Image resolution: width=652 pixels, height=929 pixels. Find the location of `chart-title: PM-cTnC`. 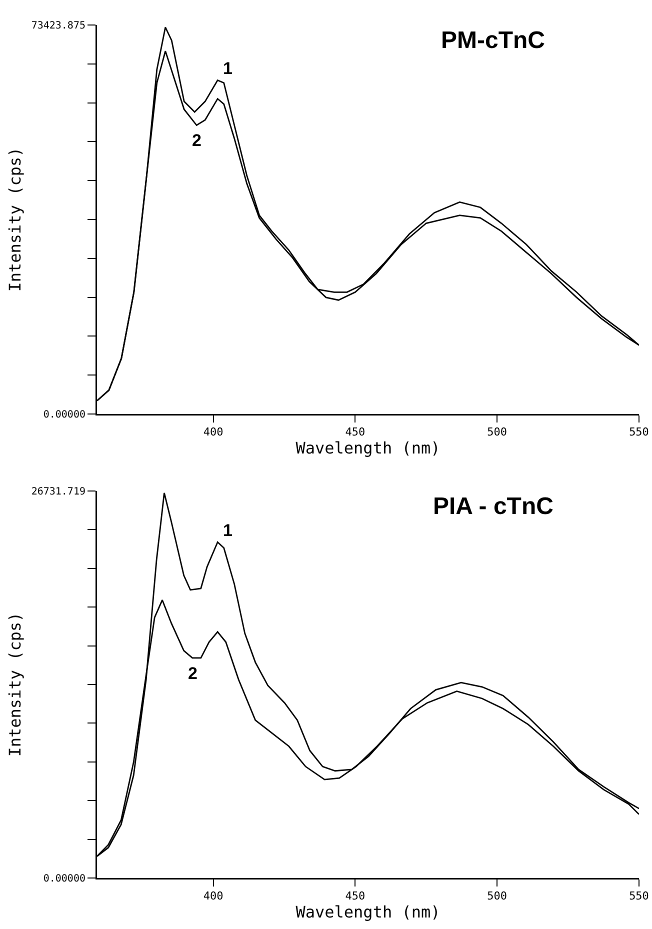

chart-title: PM-cTnC is located at coordinates (493, 40).